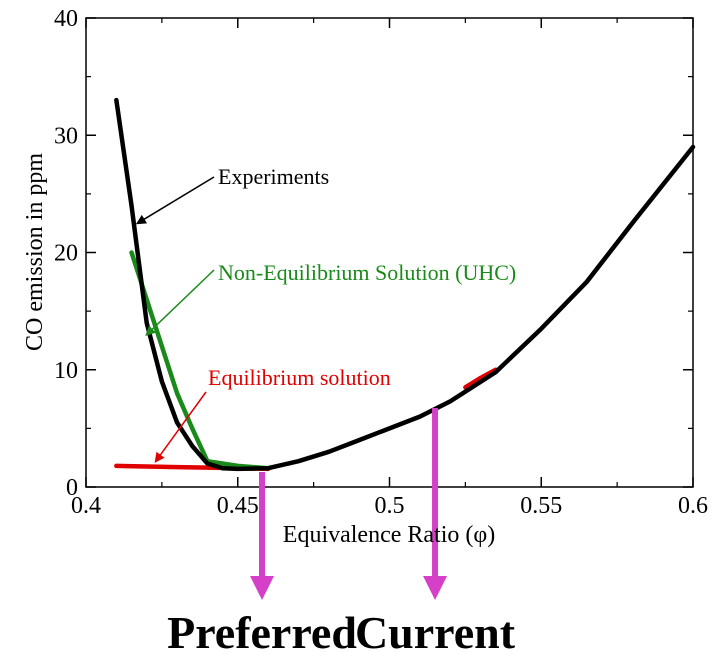  What do you see at coordinates (72, 488) in the screenshot?
I see `y-tick-label: 0` at bounding box center [72, 488].